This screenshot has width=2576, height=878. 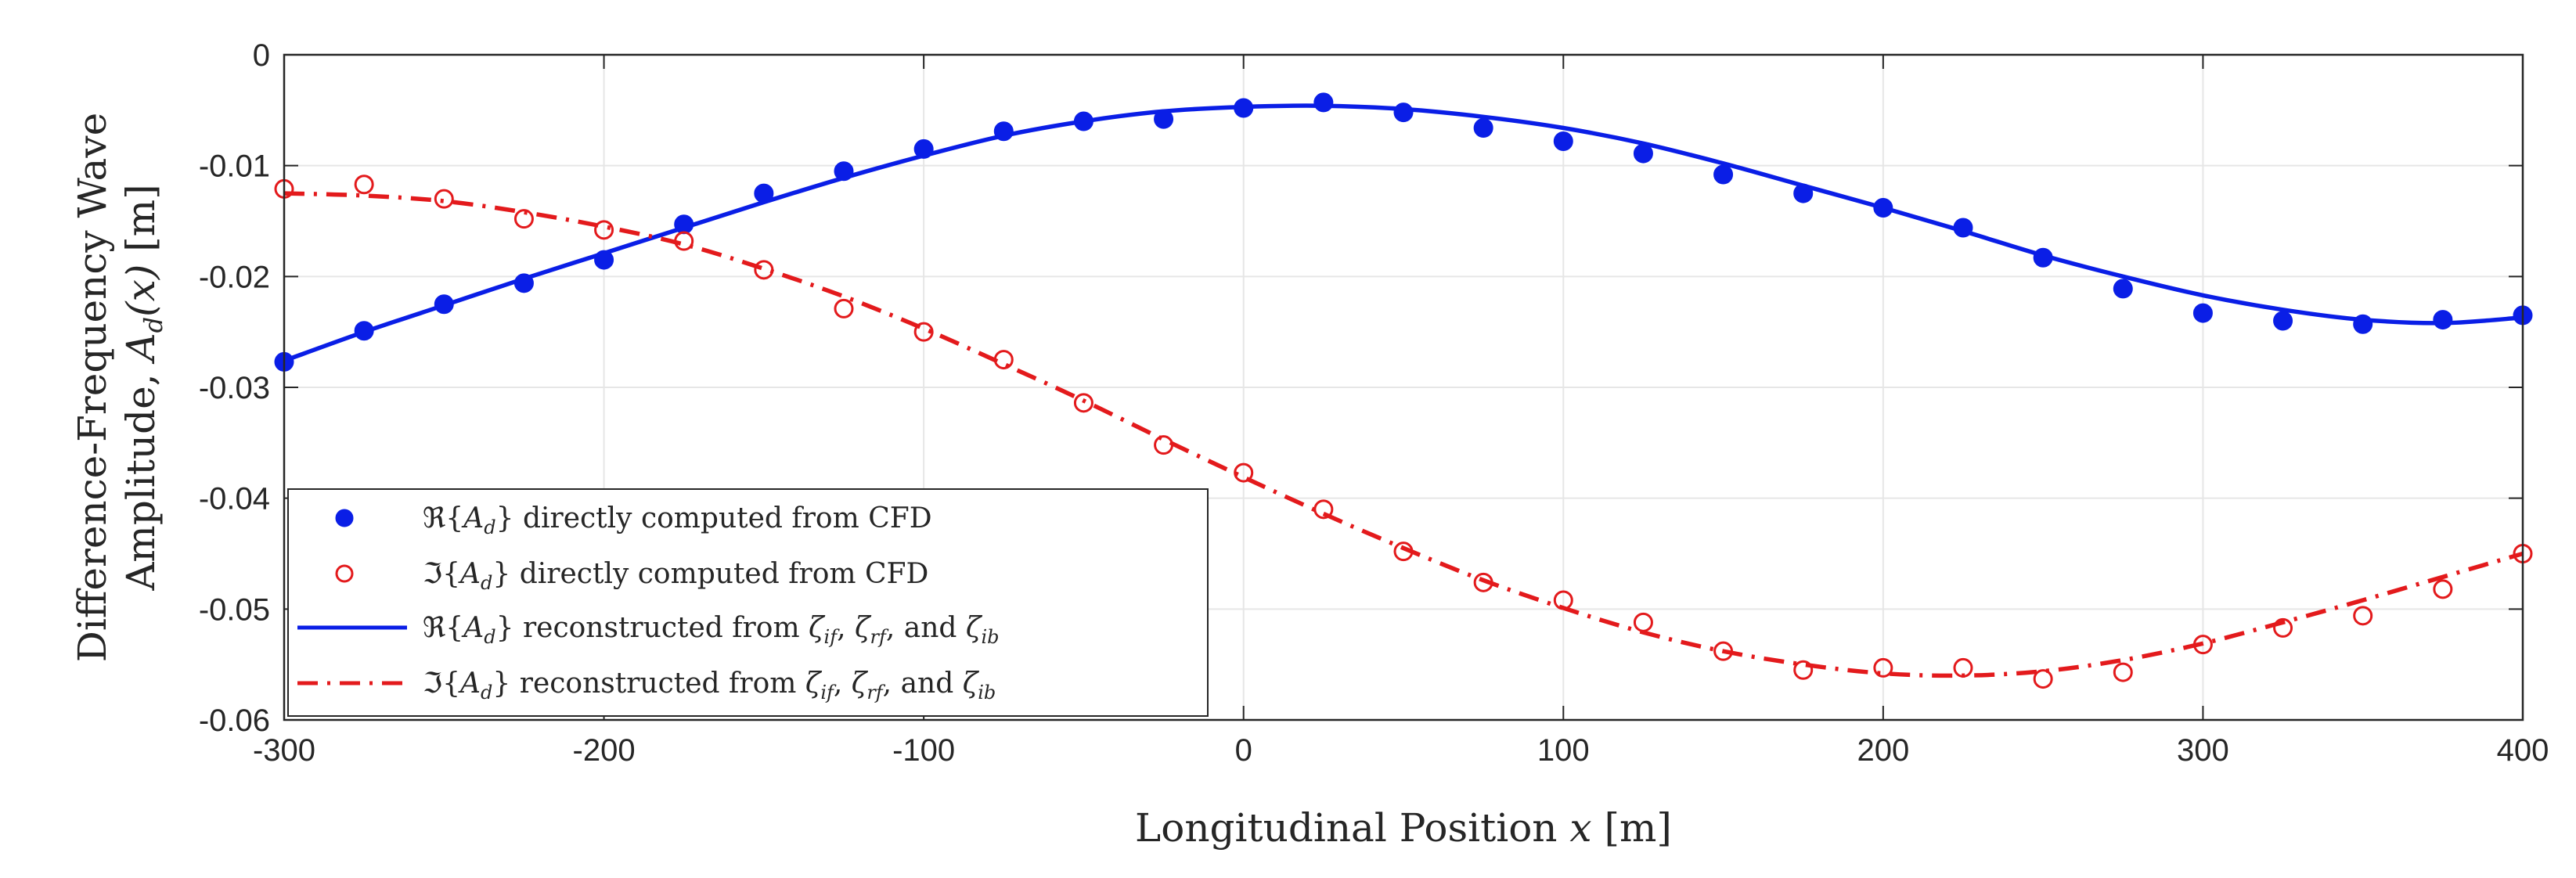 I want to click on y-tick-label: -0.04, so click(x=234, y=499).